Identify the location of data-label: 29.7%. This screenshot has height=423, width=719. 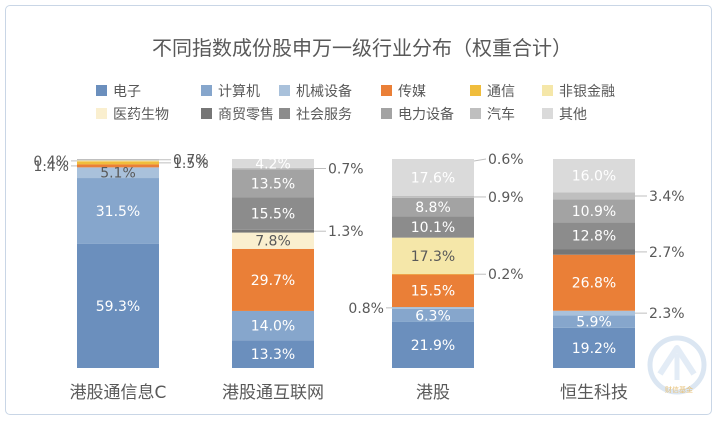
(273, 281).